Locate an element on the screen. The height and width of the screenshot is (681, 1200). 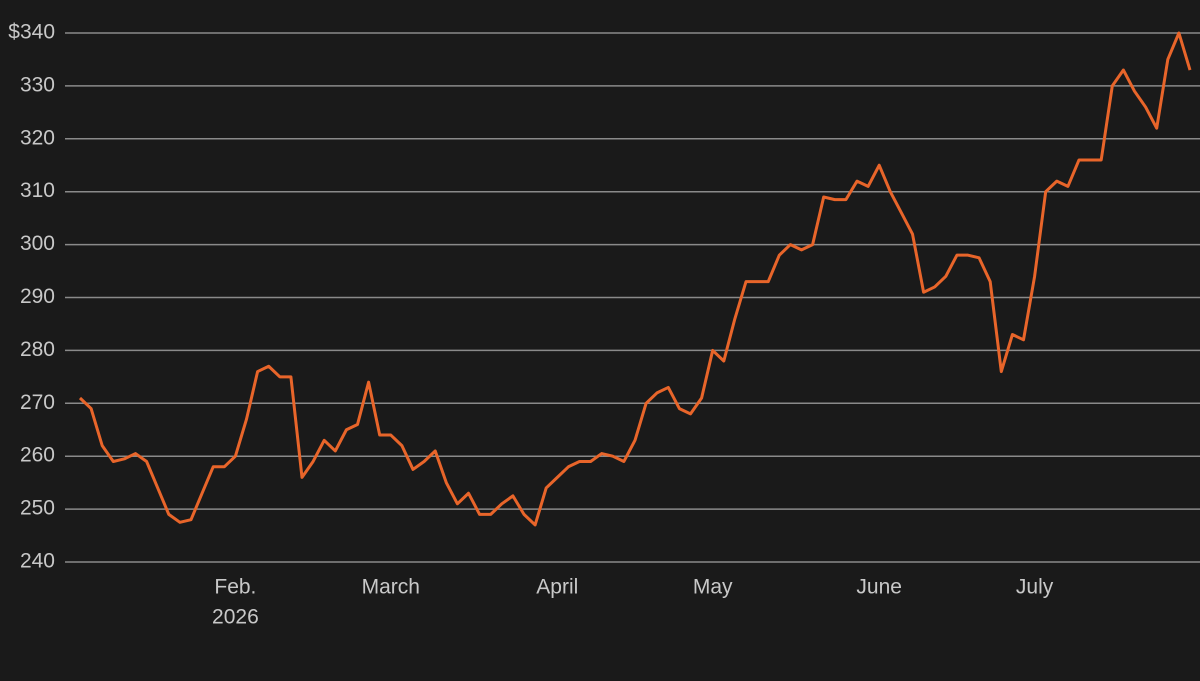
x-tick-label: Feb. is located at coordinates (235, 587).